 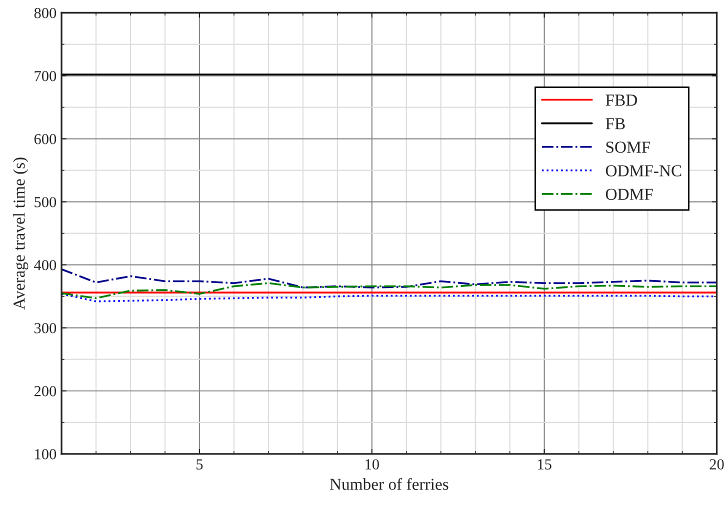 I want to click on y-tick-label: 700, so click(x=45, y=76).